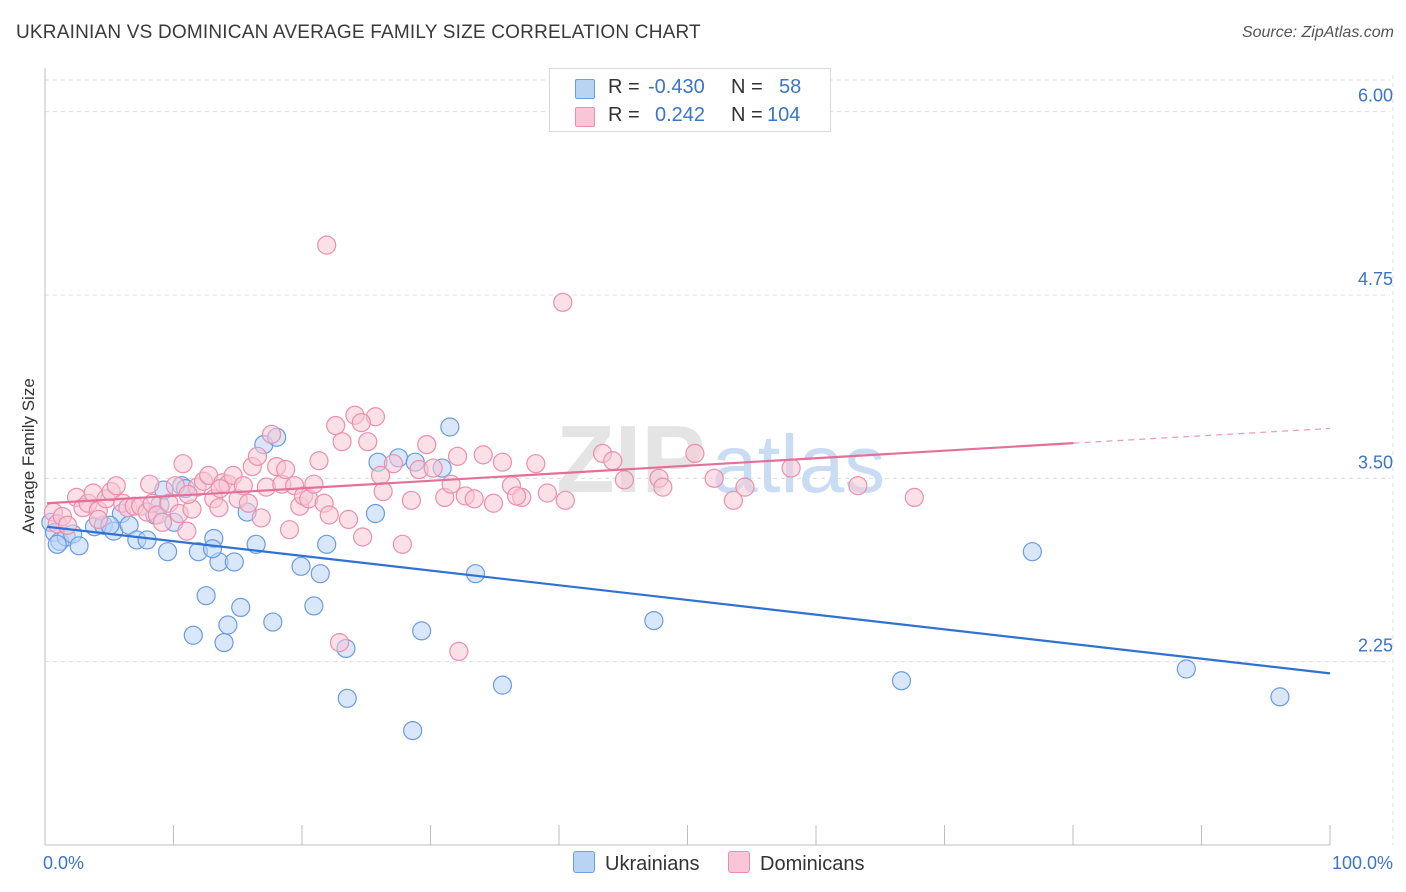 The width and height of the screenshot is (1406, 892). I want to click on bottom-legend-dominicans: Dominicans, so click(796, 863).